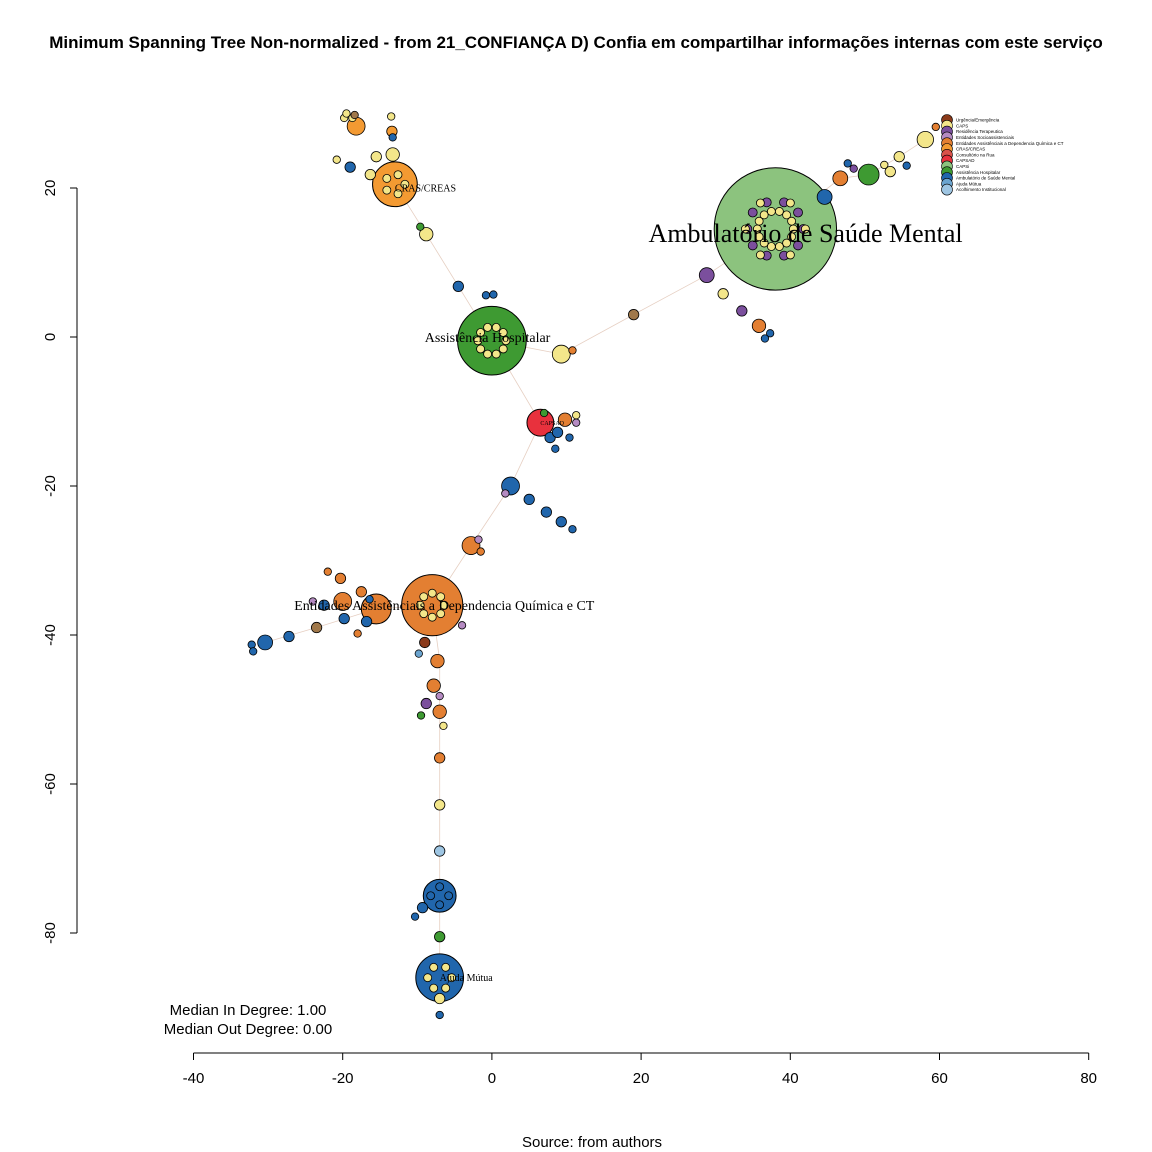 The width and height of the screenshot is (1152, 1152). What do you see at coordinates (343, 1078) in the screenshot?
I see `x-tick-label: -20` at bounding box center [343, 1078].